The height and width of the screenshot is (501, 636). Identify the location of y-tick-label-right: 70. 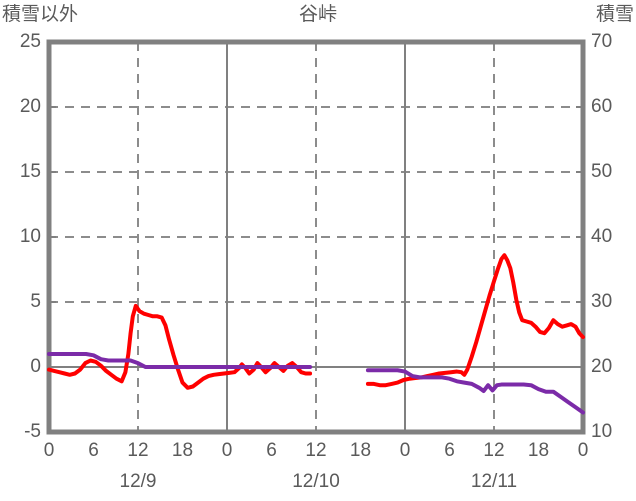
(602, 41).